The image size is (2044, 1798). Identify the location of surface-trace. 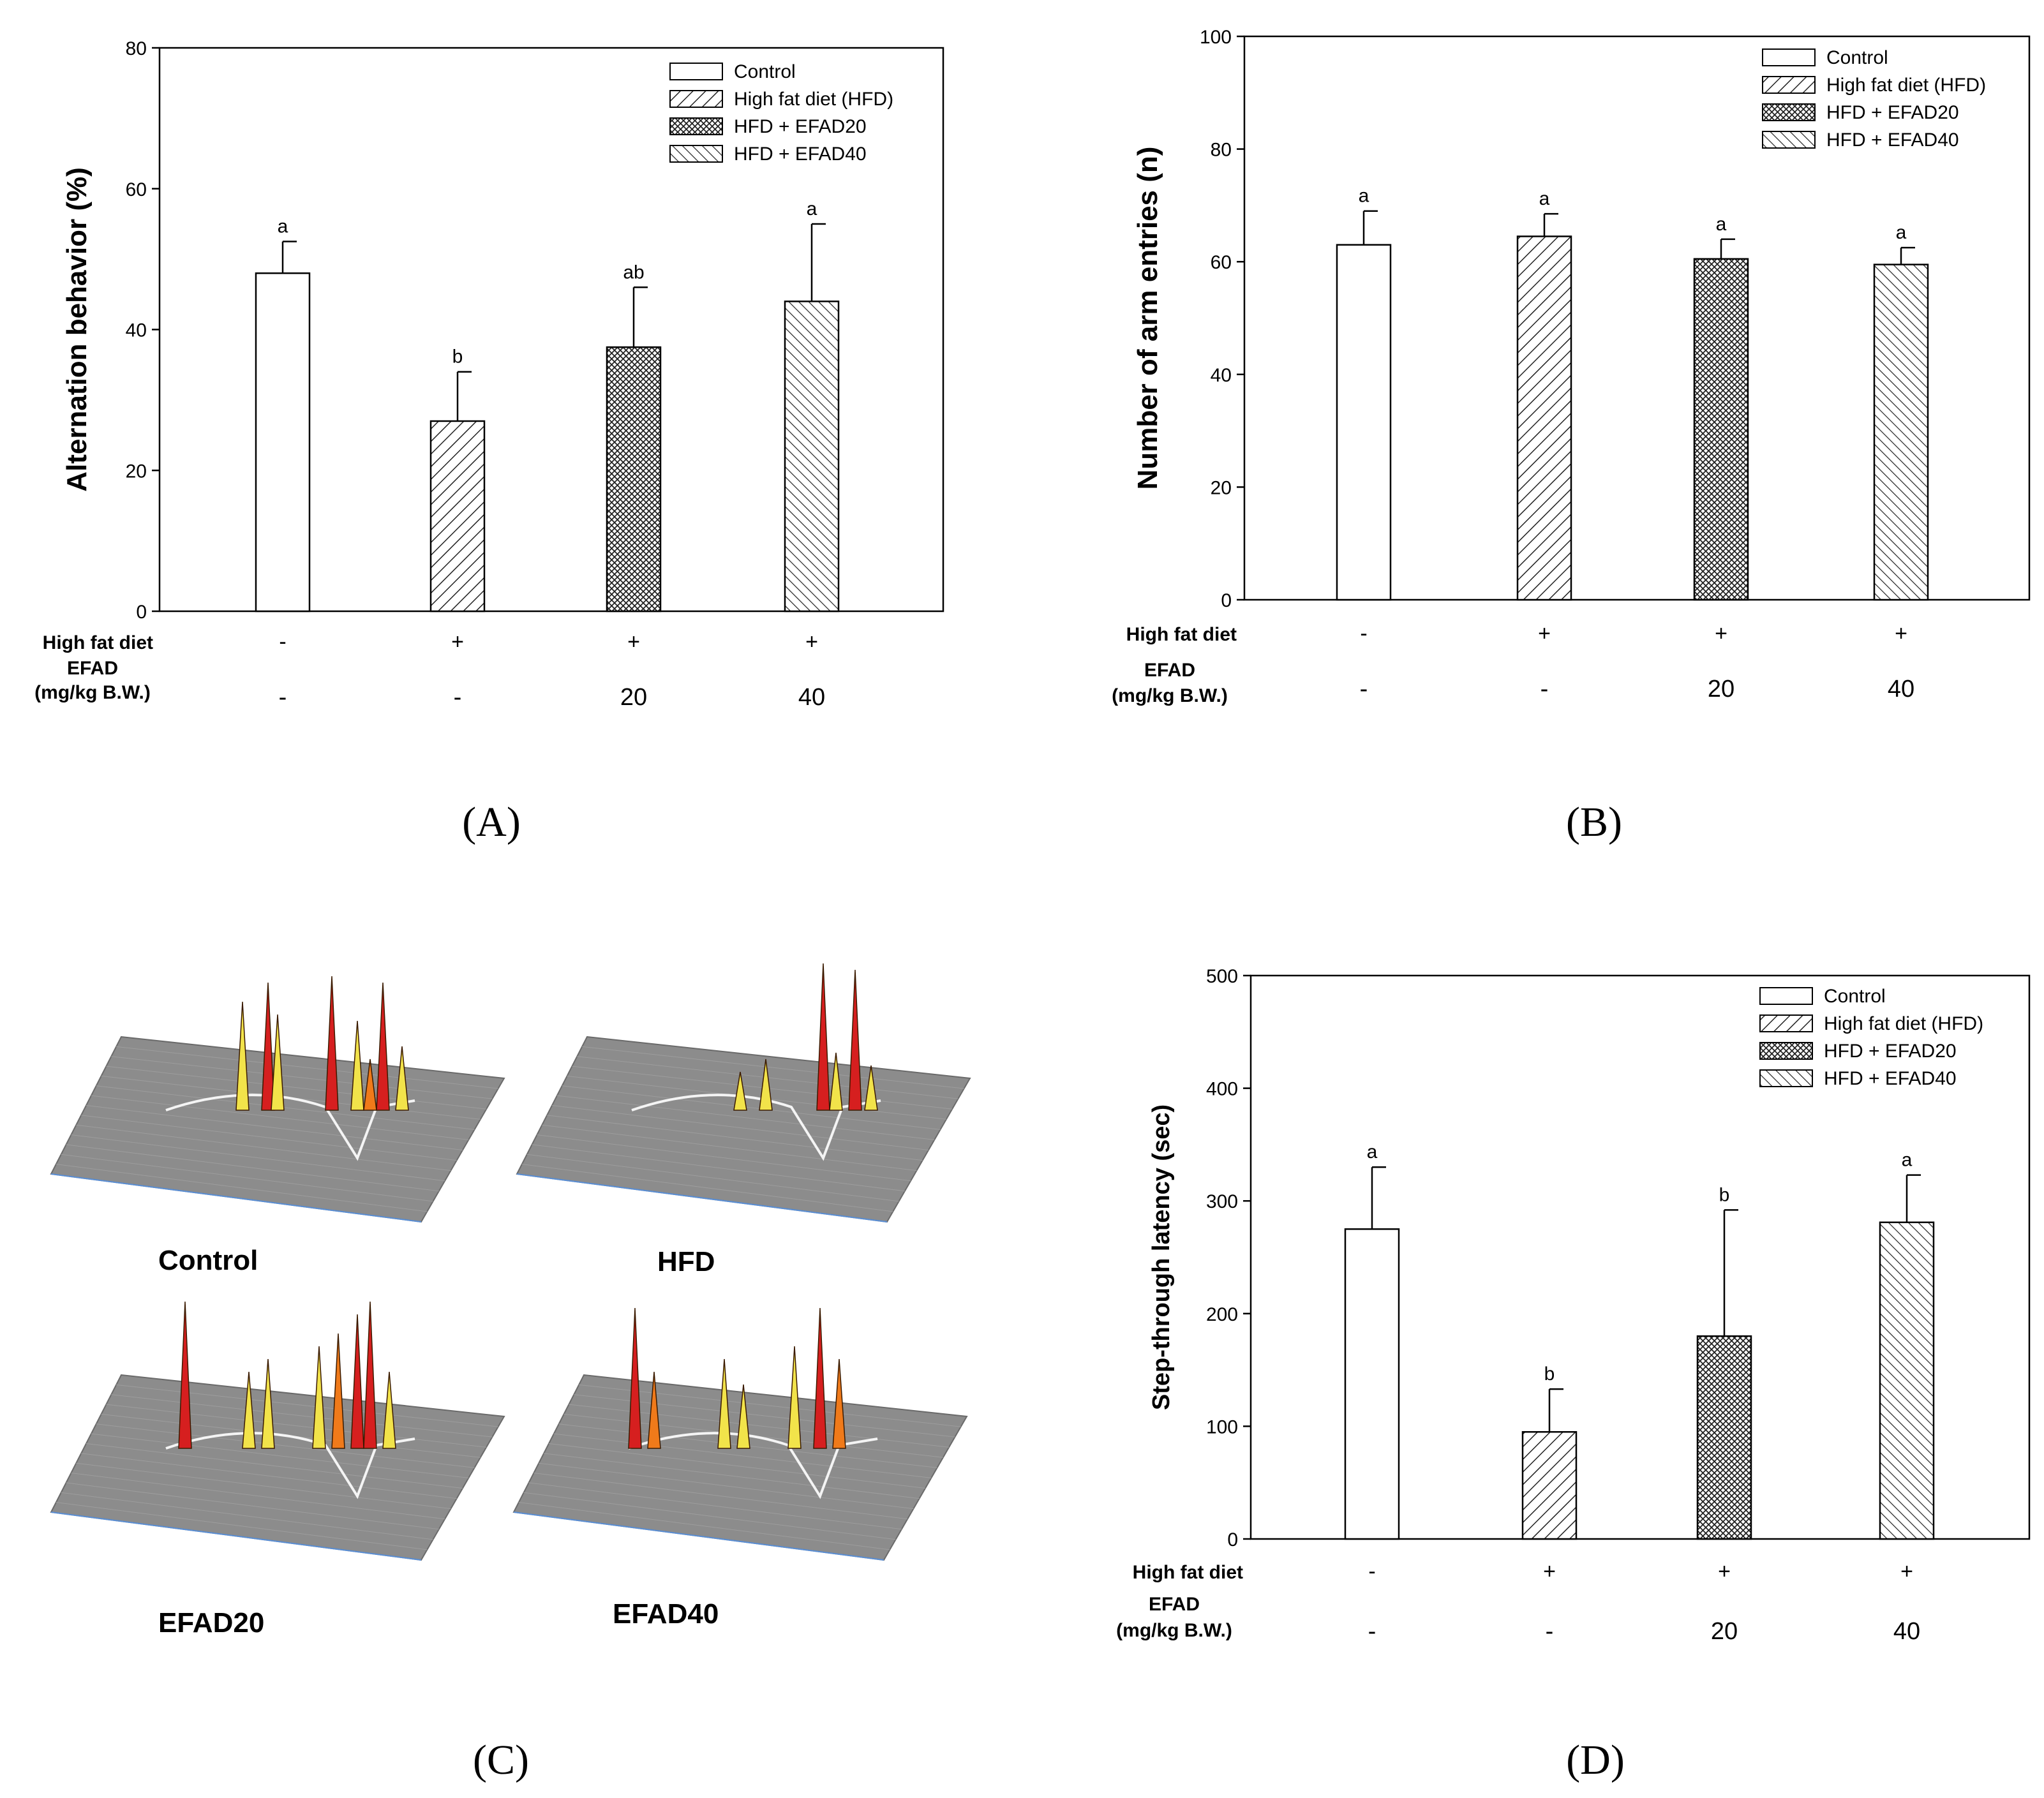
(756, 1127).